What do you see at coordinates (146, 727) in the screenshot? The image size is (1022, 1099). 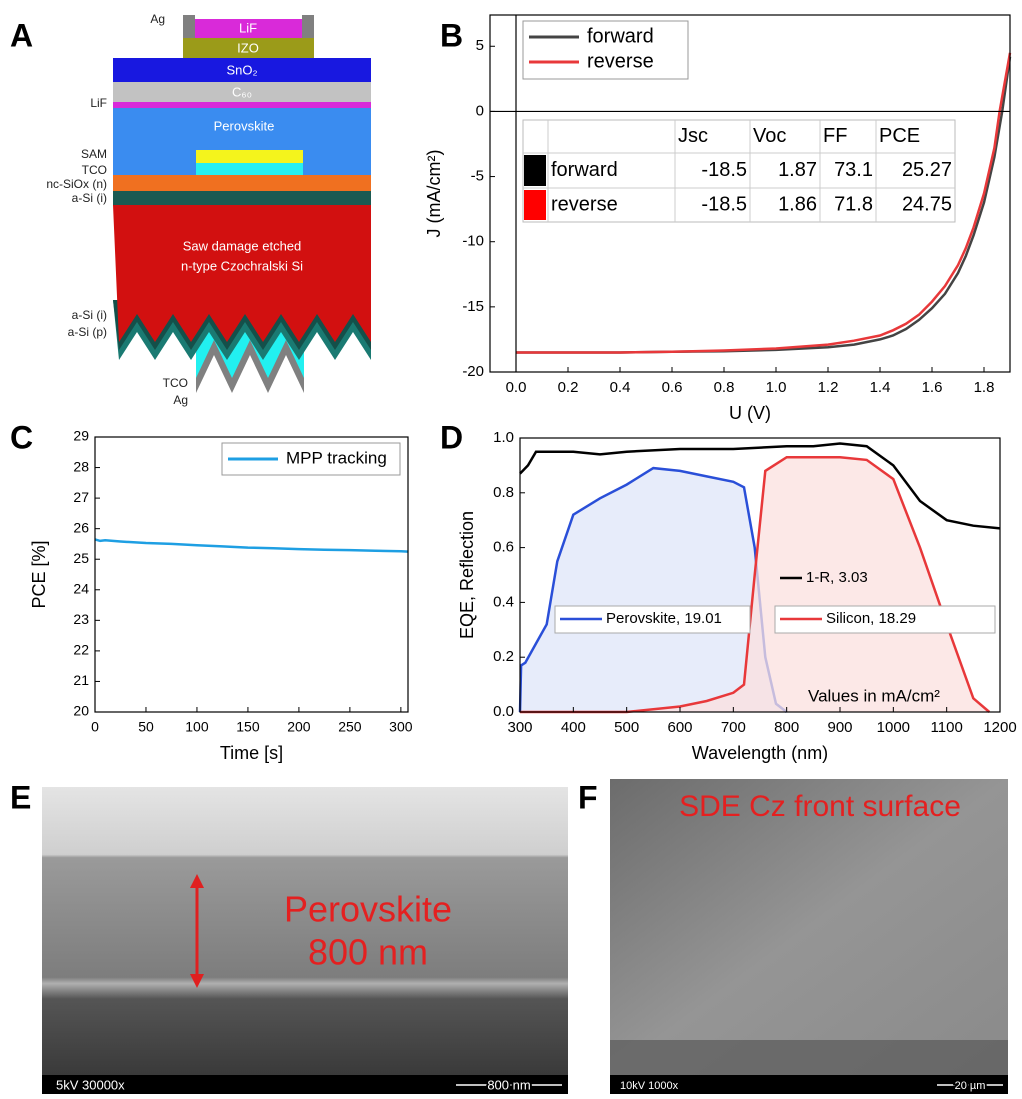 I see `x-tick-label: 50` at bounding box center [146, 727].